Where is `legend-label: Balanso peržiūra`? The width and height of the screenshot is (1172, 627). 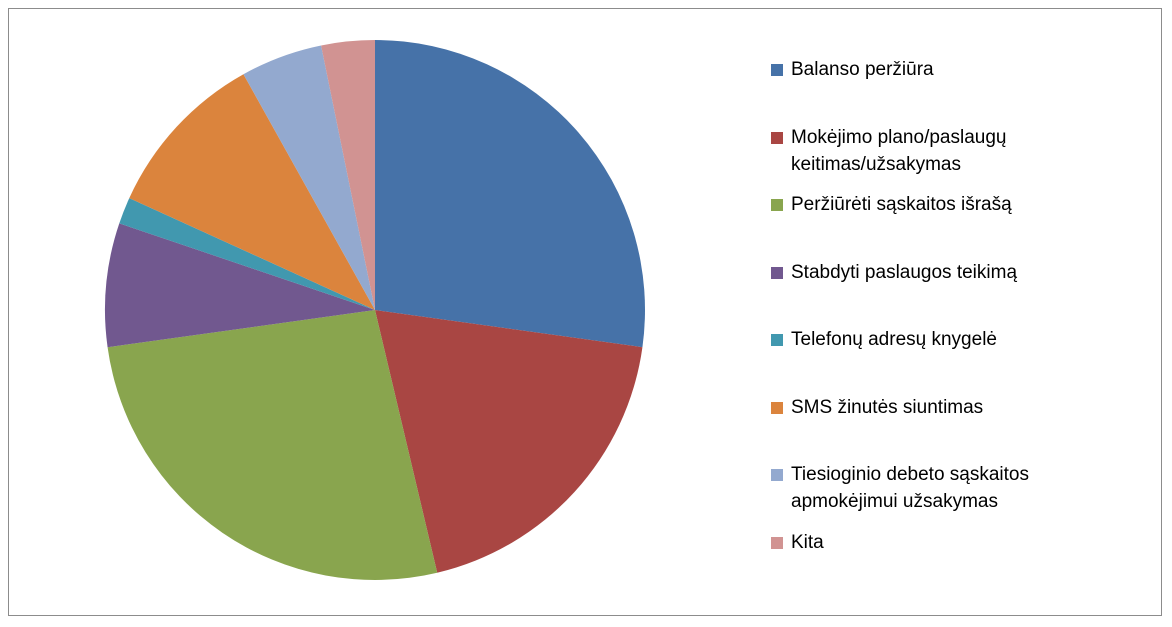 legend-label: Balanso peržiūra is located at coordinates (862, 69).